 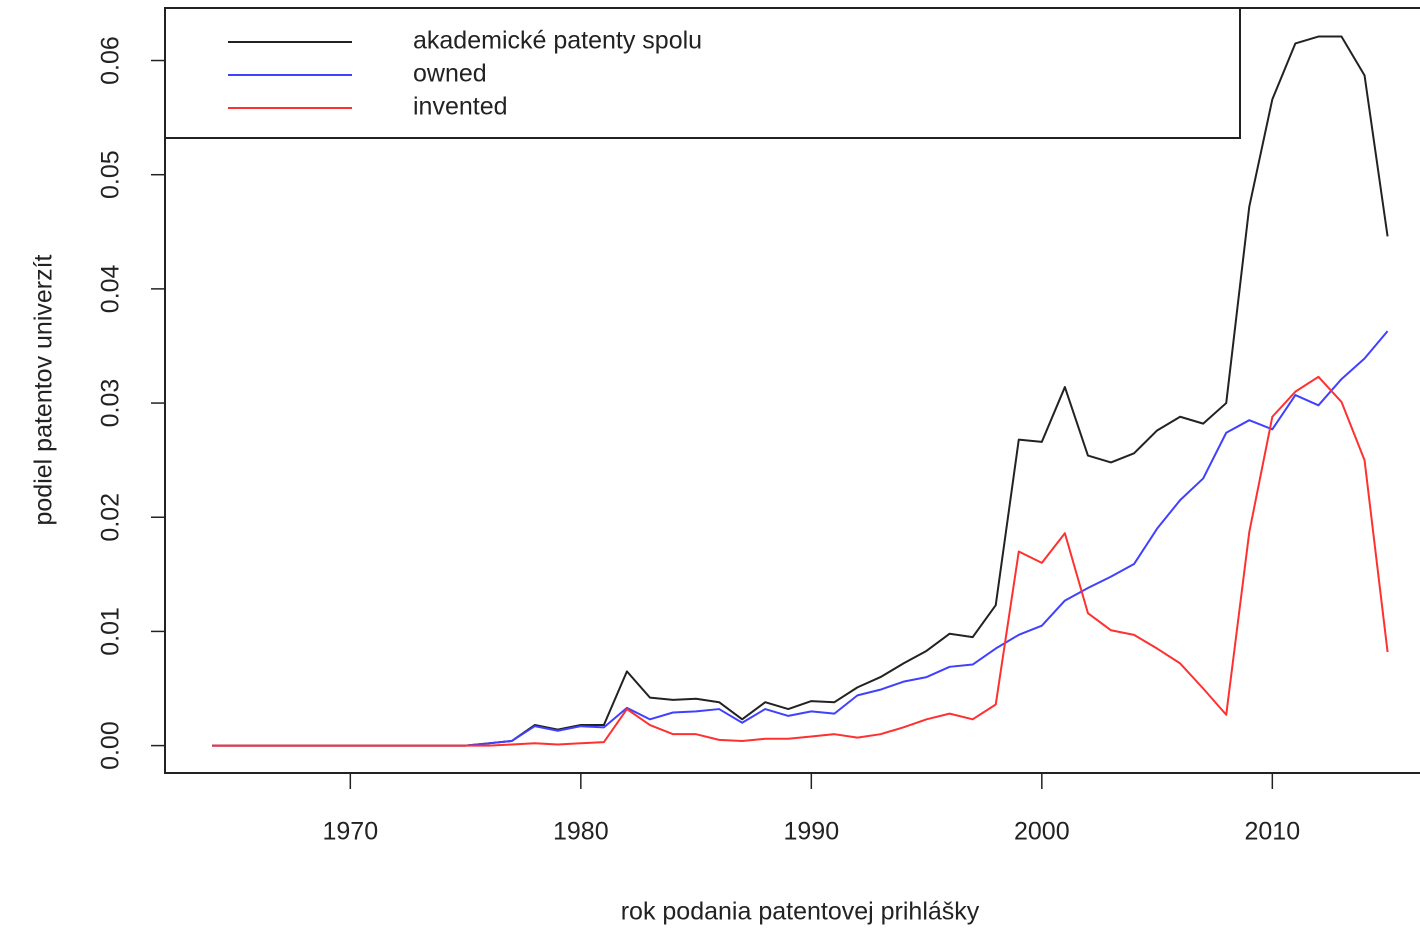 What do you see at coordinates (581, 832) in the screenshot?
I see `x-tick-label: 1980` at bounding box center [581, 832].